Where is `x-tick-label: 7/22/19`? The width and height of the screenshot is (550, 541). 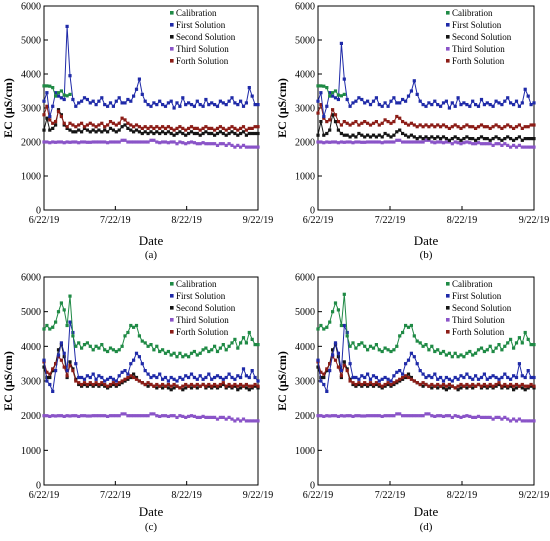
x-tick-label: 7/22/19 is located at coordinates (115, 220).